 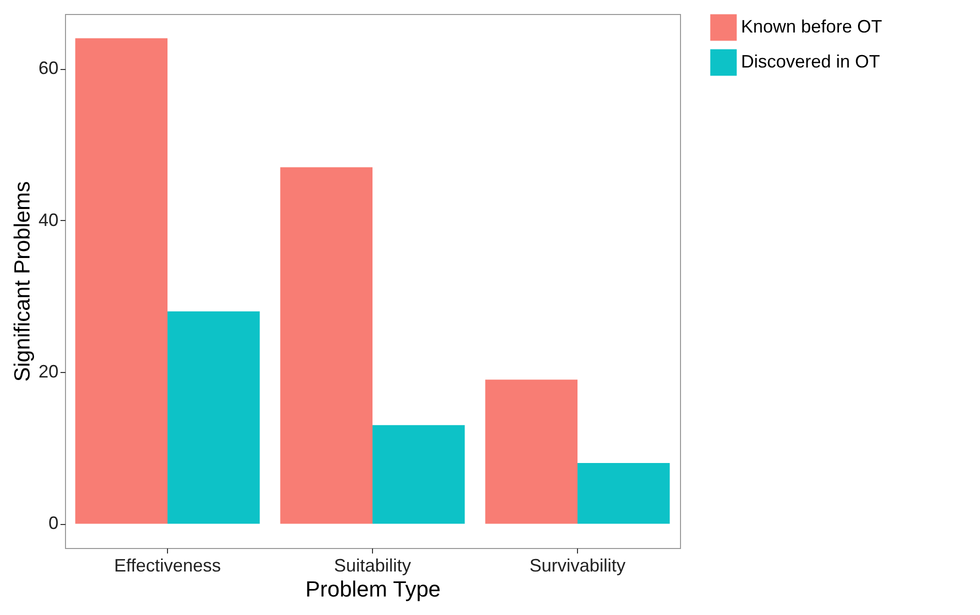 What do you see at coordinates (373, 589) in the screenshot?
I see `x-axis-title: Problem Type` at bounding box center [373, 589].